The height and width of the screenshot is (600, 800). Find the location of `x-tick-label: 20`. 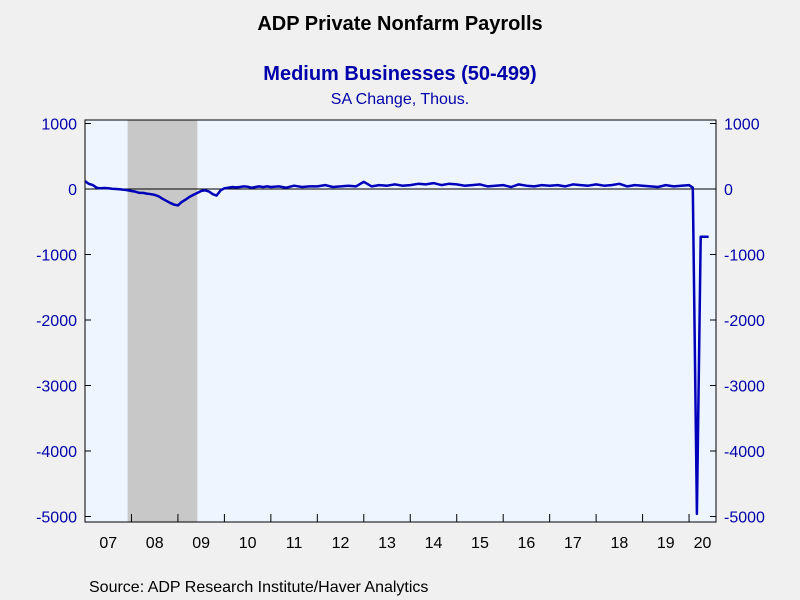

x-tick-label: 20 is located at coordinates (703, 543).